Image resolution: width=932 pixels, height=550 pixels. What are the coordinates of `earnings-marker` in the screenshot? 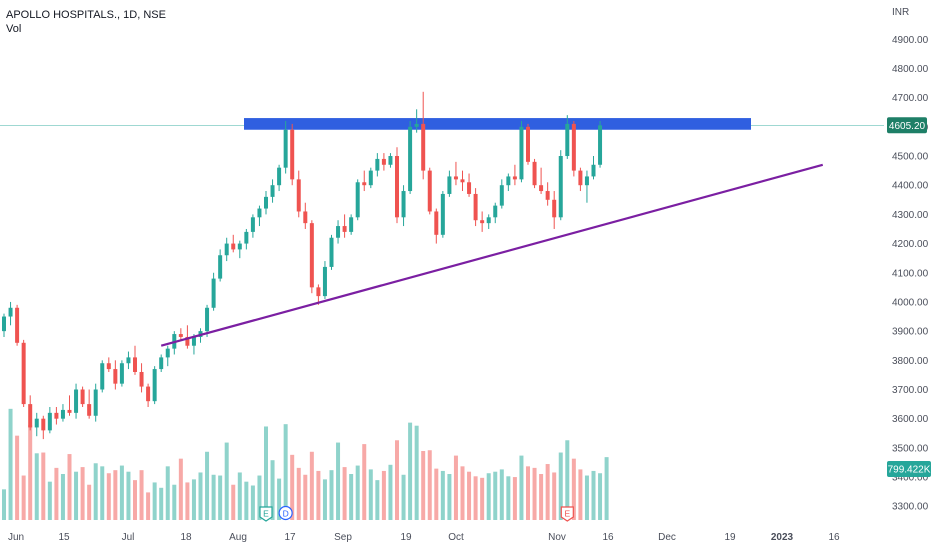 It's located at (567, 514).